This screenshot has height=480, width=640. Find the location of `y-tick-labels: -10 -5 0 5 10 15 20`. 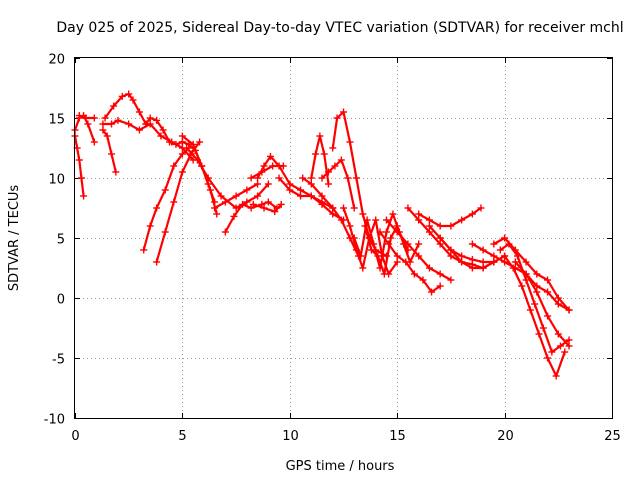

y-tick-labels: -10 -5 0 5 10 15 20 is located at coordinates (54, 240).